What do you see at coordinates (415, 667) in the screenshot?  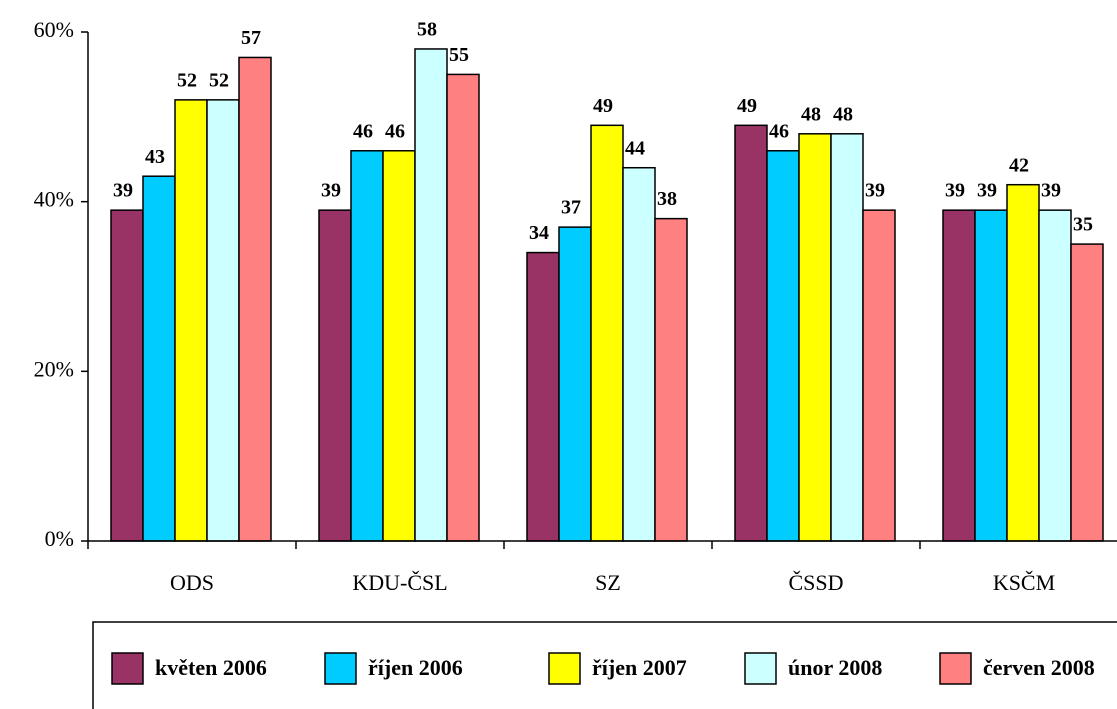 I see `legend-label: říjen 2006` at bounding box center [415, 667].